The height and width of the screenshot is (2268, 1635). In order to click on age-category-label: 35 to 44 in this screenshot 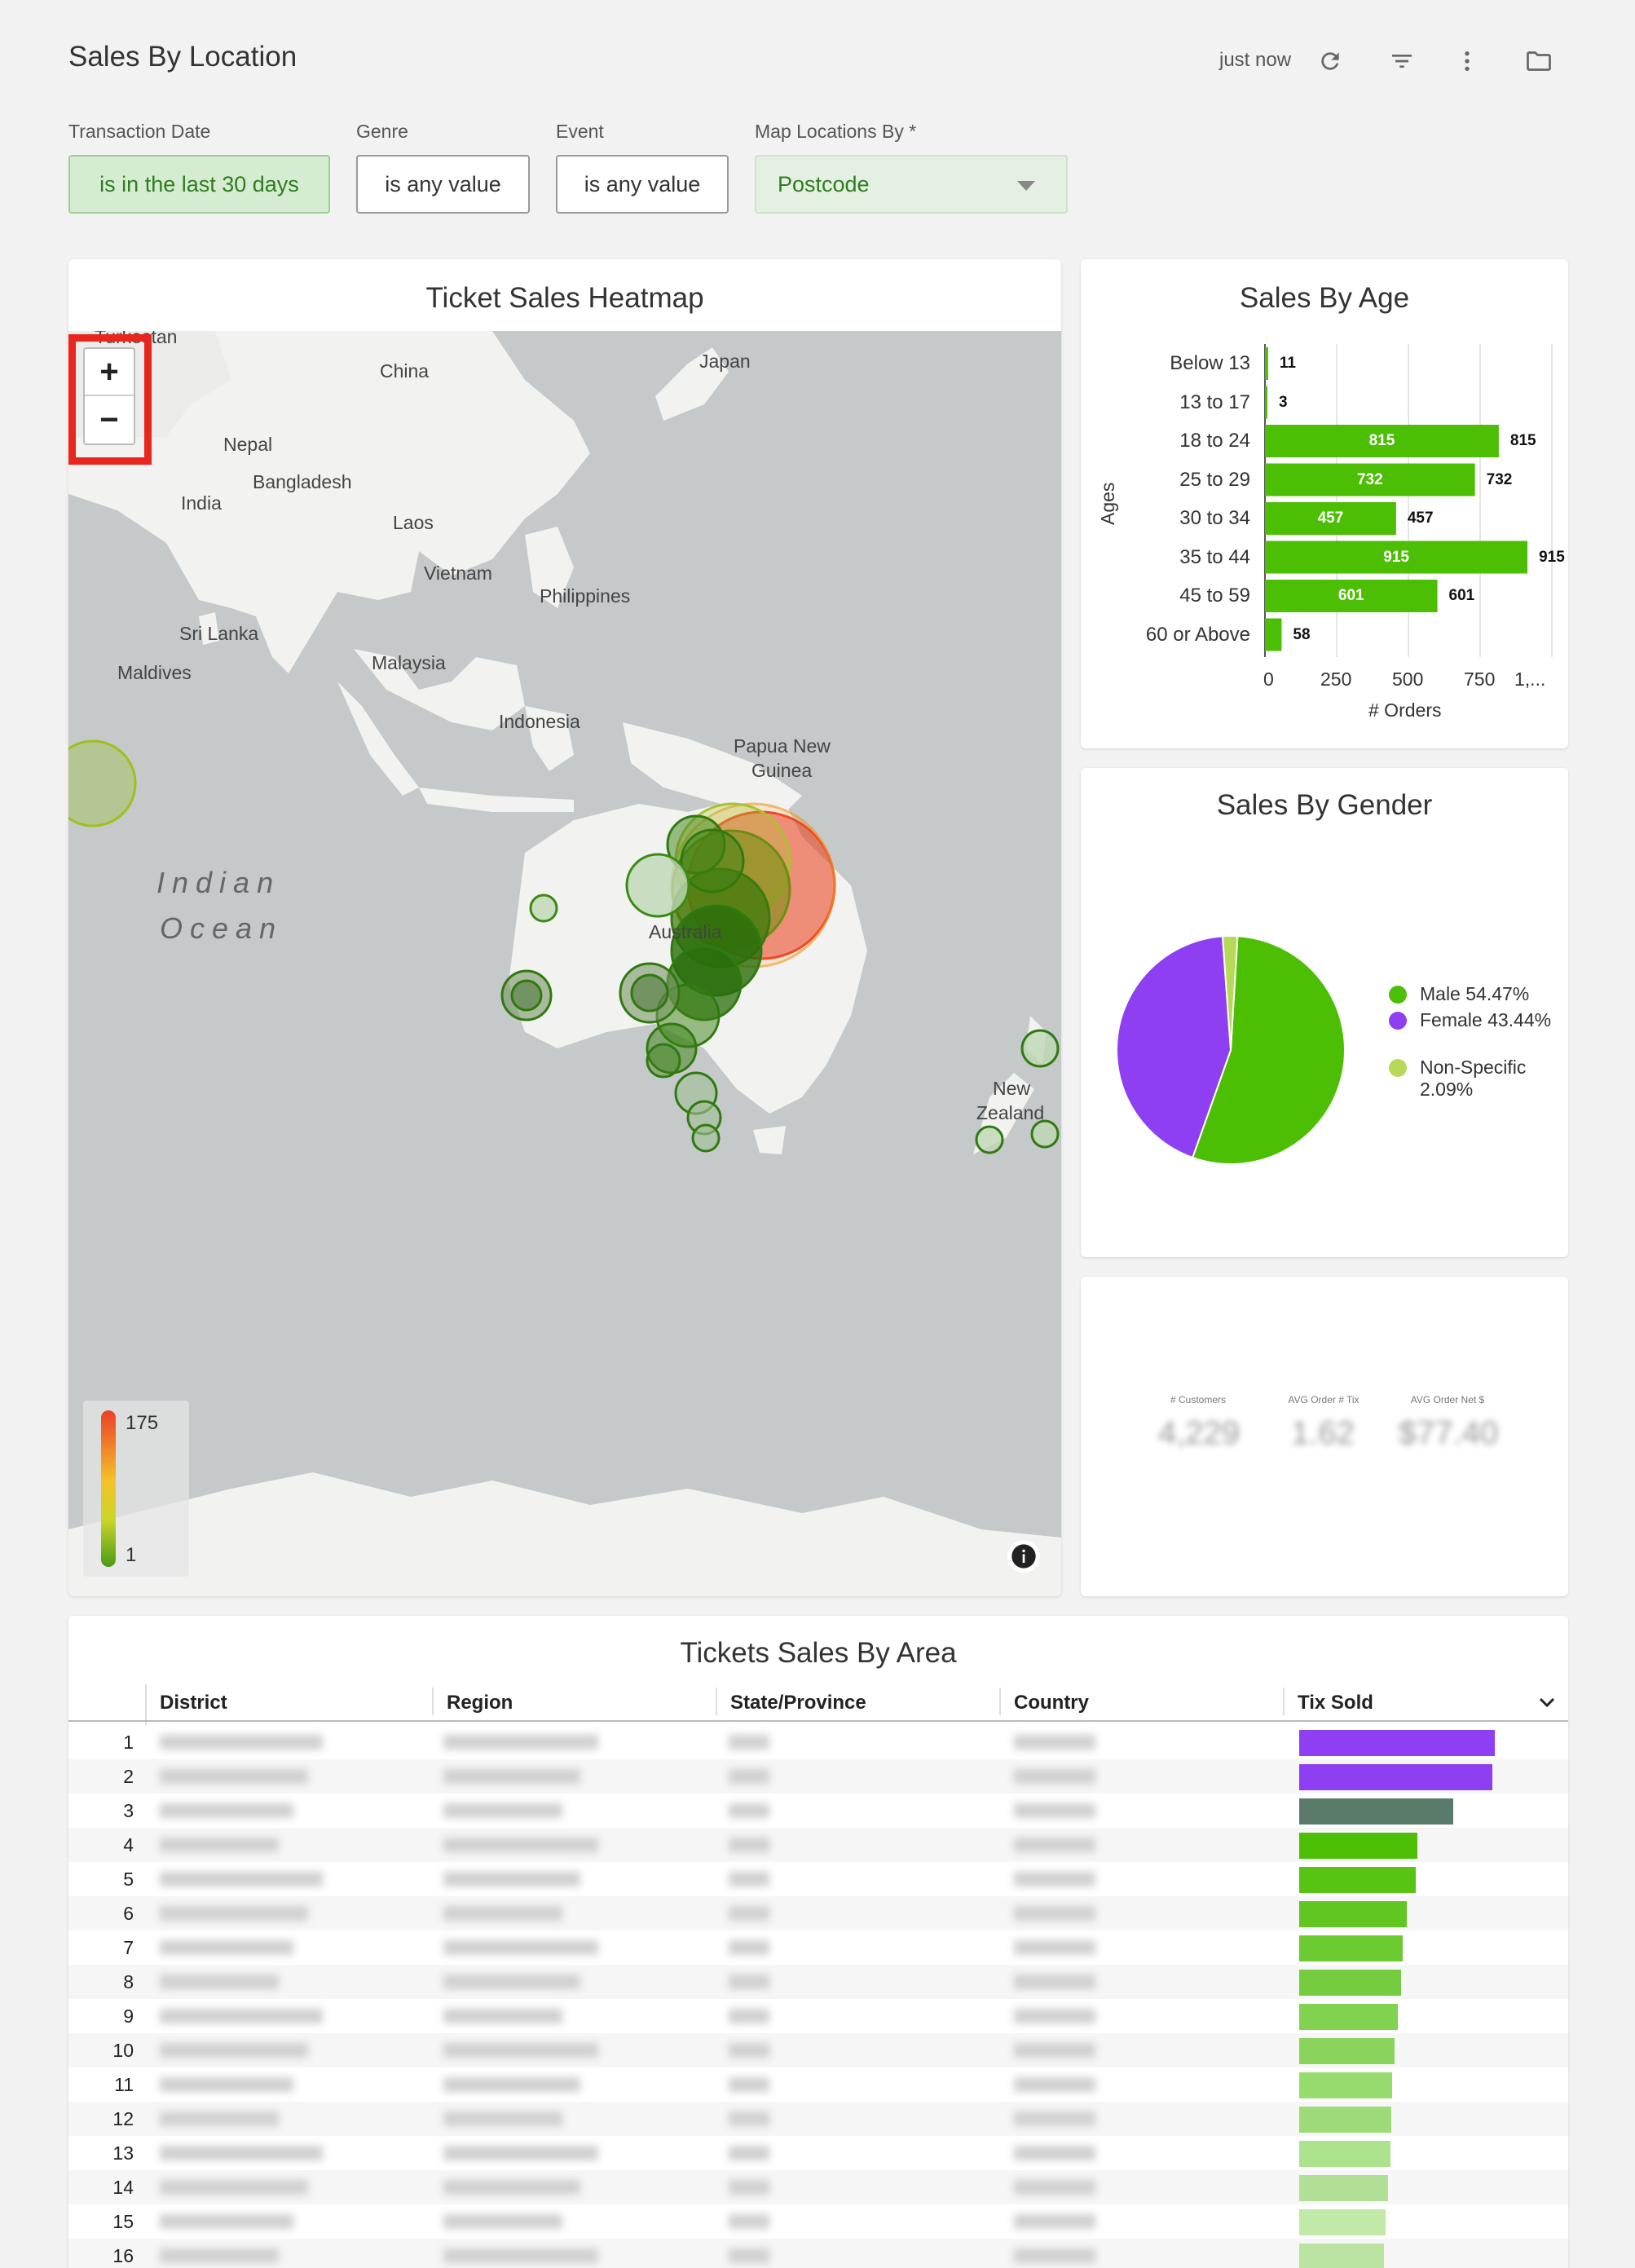, I will do `click(1214, 556)`.